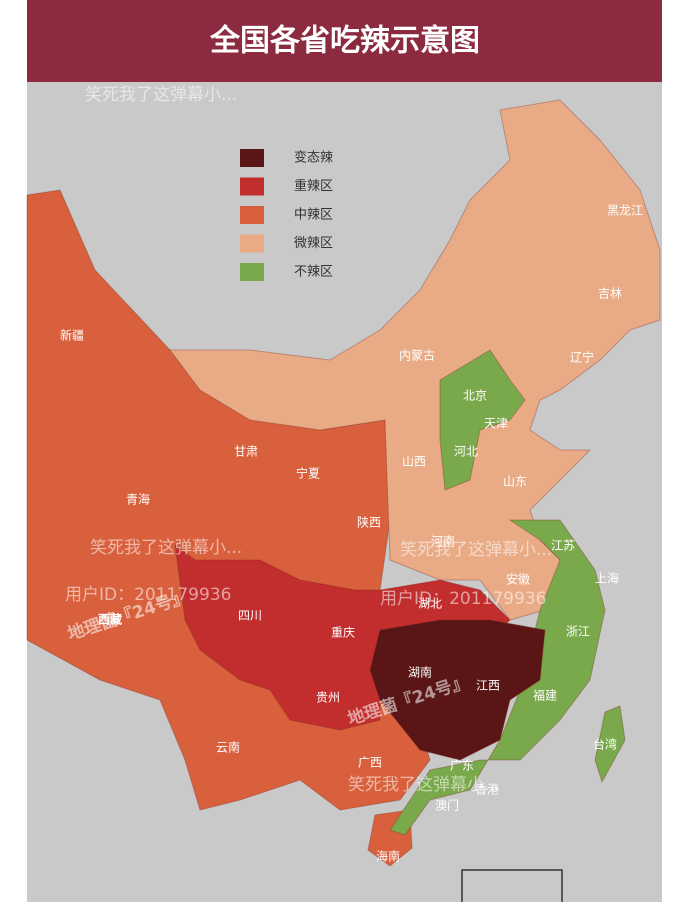  I want to click on region-extreme, so click(457, 690).